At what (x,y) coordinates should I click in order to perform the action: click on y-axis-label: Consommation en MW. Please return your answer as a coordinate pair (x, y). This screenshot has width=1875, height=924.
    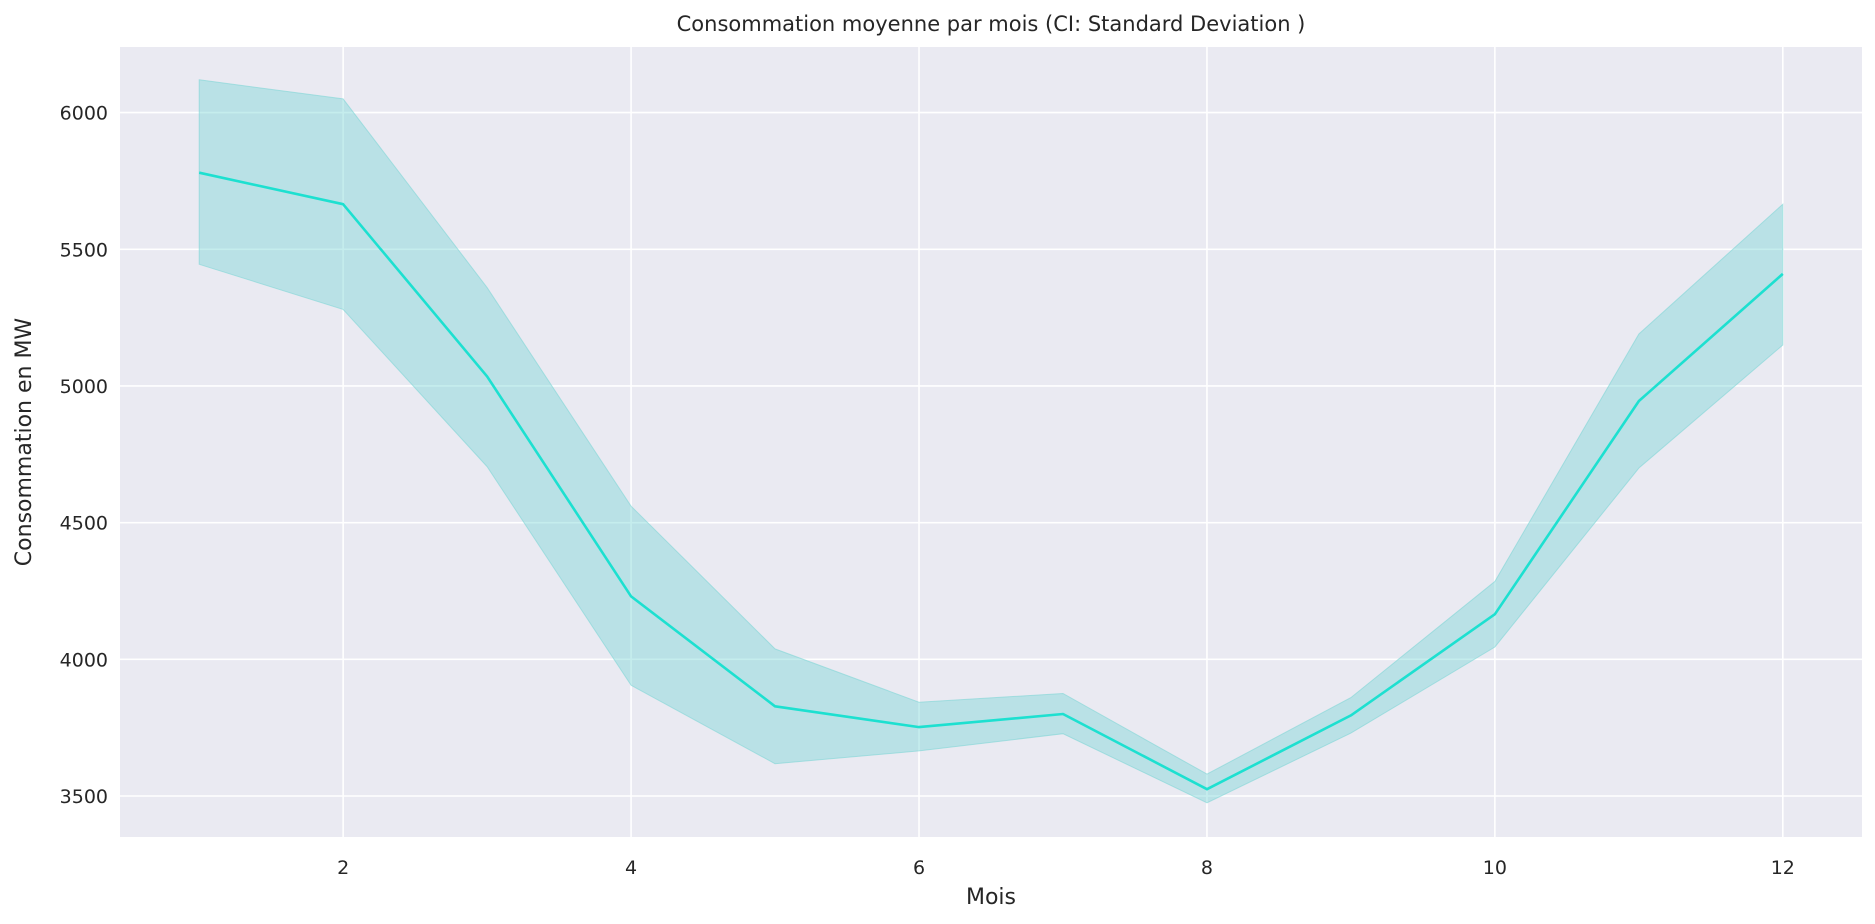
    Looking at the image, I should click on (24, 442).